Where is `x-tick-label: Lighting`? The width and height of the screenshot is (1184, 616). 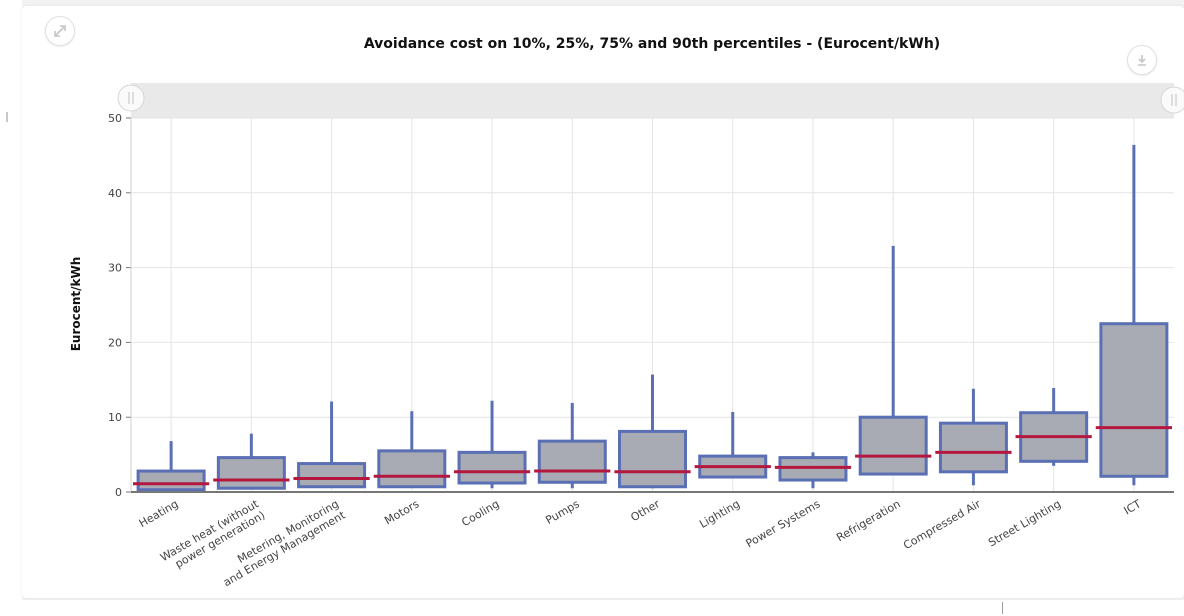 x-tick-label: Lighting is located at coordinates (719, 513).